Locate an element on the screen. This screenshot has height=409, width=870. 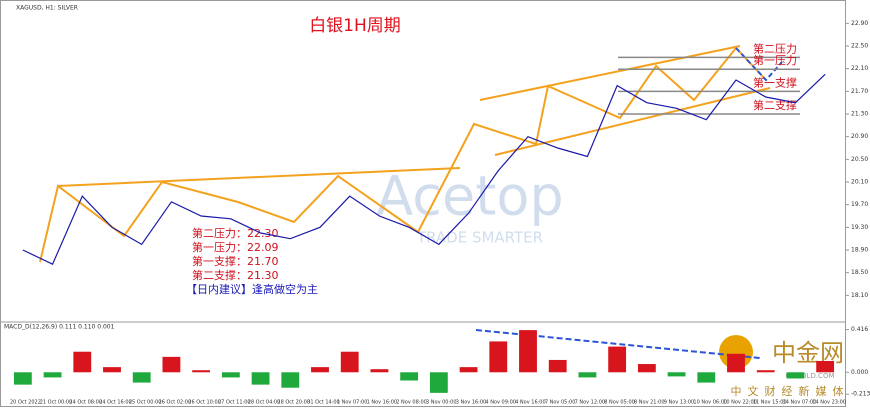
y-tick-label: 0.416 is located at coordinates (859, 329).